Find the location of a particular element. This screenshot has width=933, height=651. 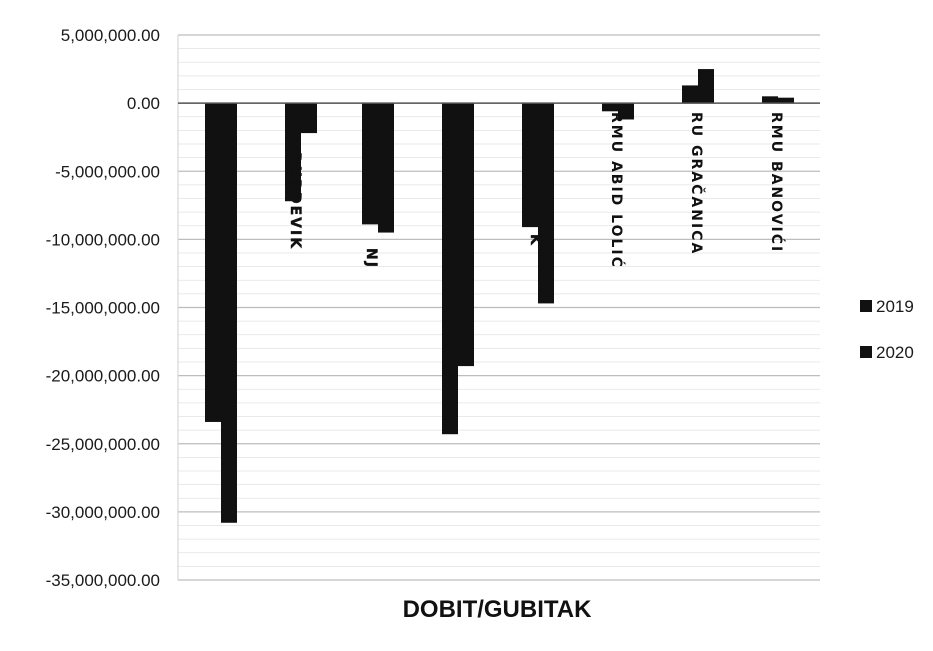

y-tick-label: -10,000,000.00 is located at coordinates (103, 239).